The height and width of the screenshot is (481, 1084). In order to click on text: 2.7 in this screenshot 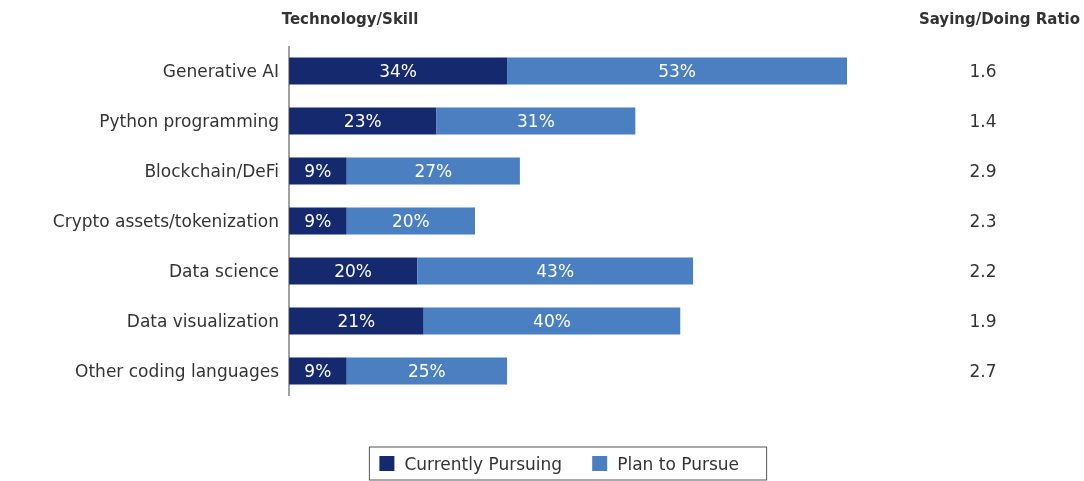, I will do `click(983, 370)`.